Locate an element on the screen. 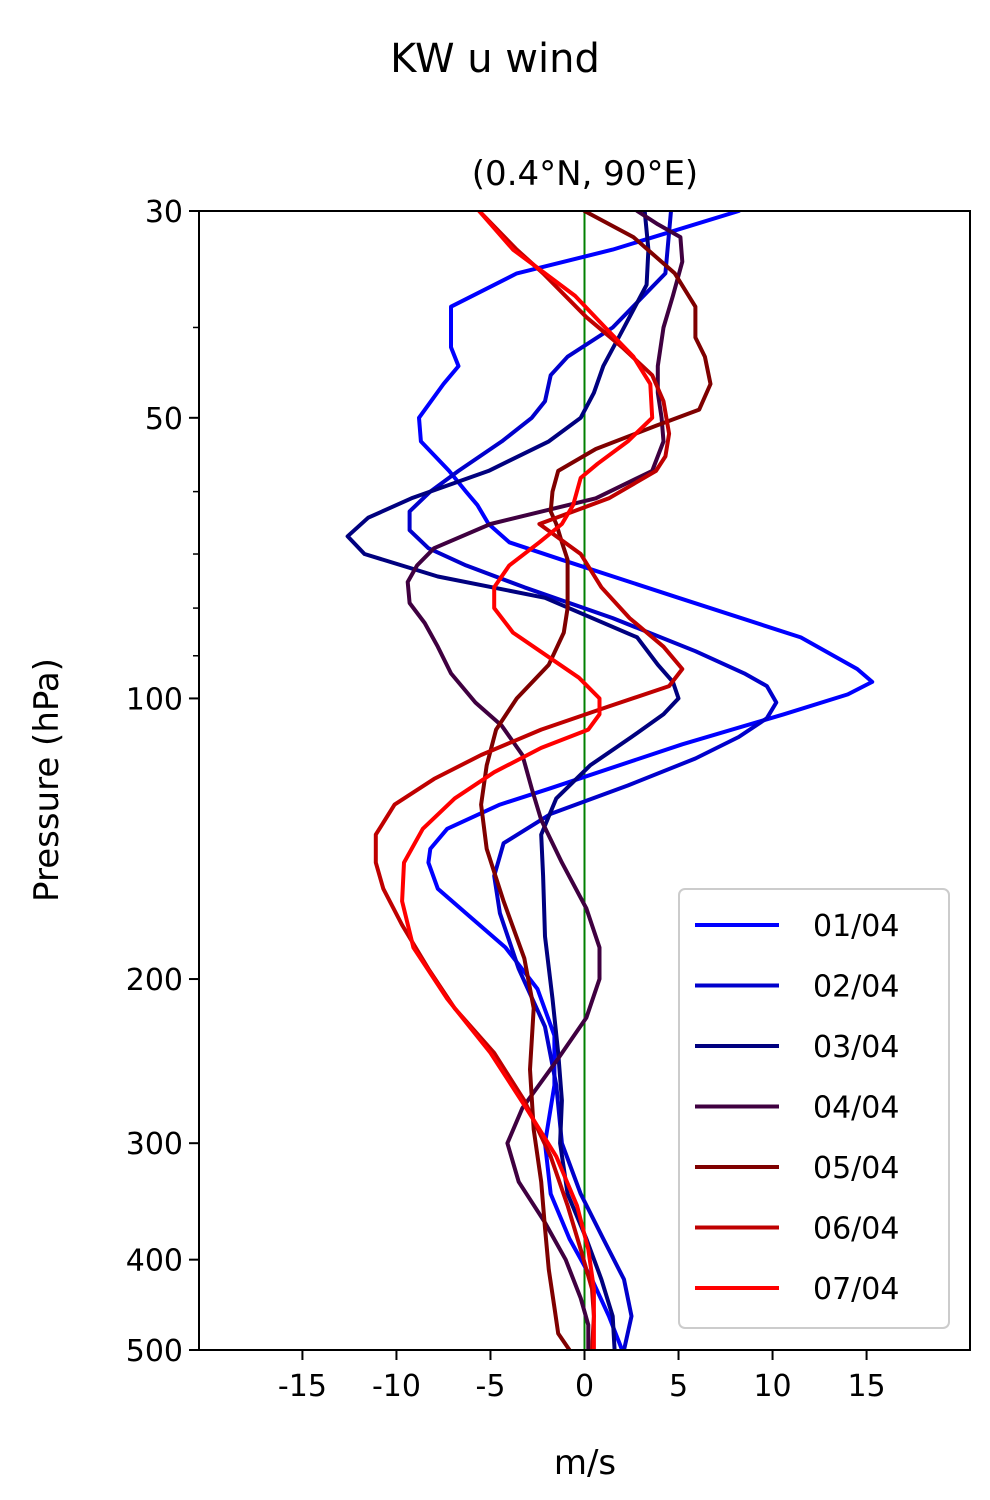  y-axis-label: Pressure (hPa) is located at coordinates (47, 780).